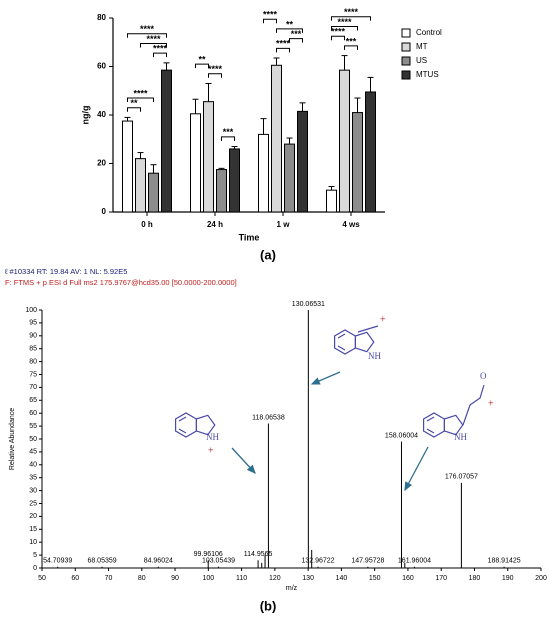 This screenshot has height=623, width=550. I want to click on x-tick-label: 200, so click(541, 578).